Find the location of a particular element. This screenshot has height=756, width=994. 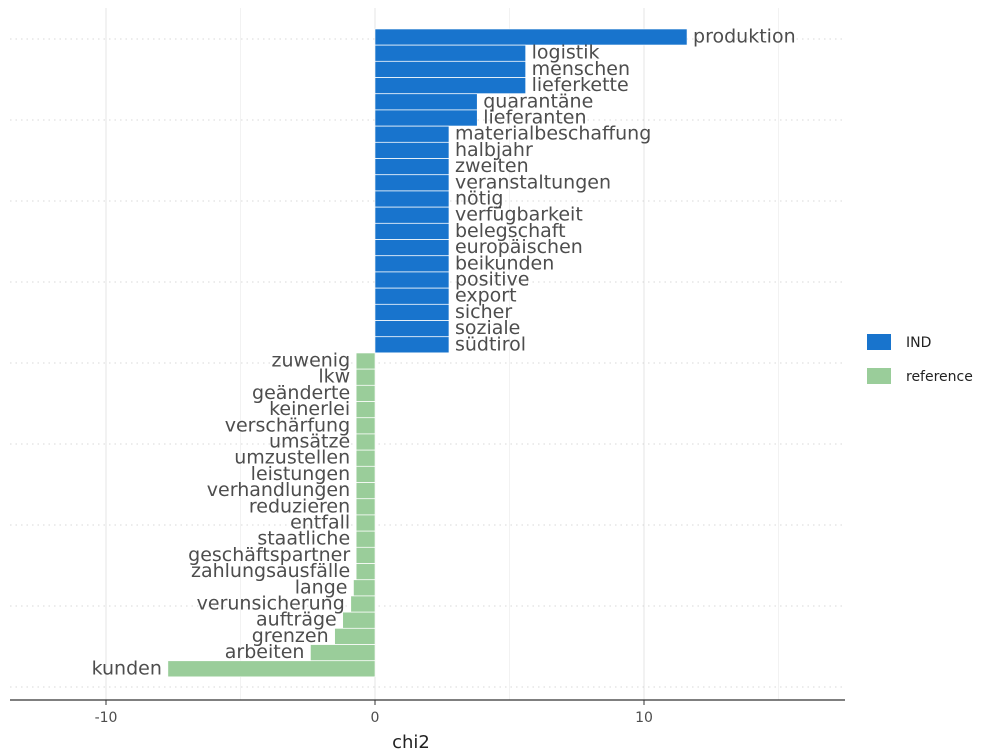

x-tick-label: 0 is located at coordinates (375, 718).